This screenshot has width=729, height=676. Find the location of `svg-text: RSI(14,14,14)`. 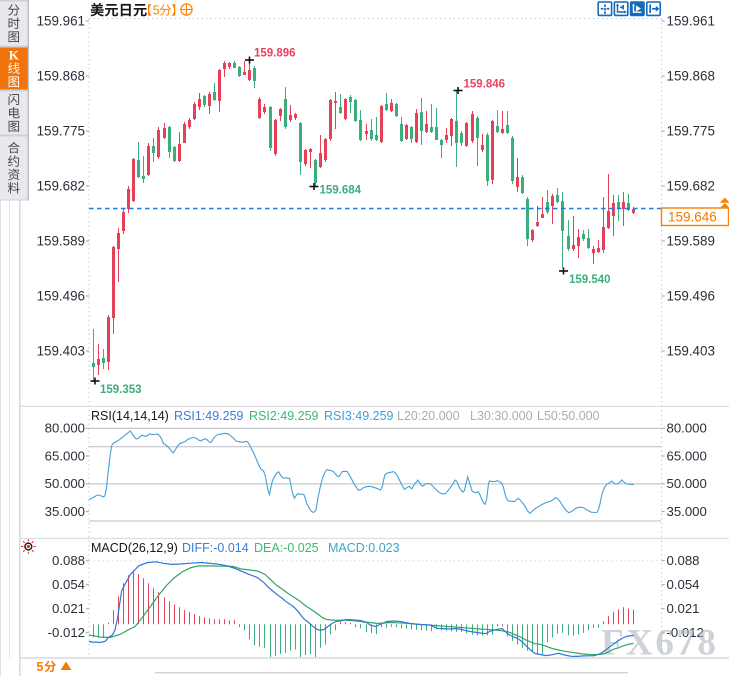

svg-text: RSI(14,14,14) is located at coordinates (130, 416).